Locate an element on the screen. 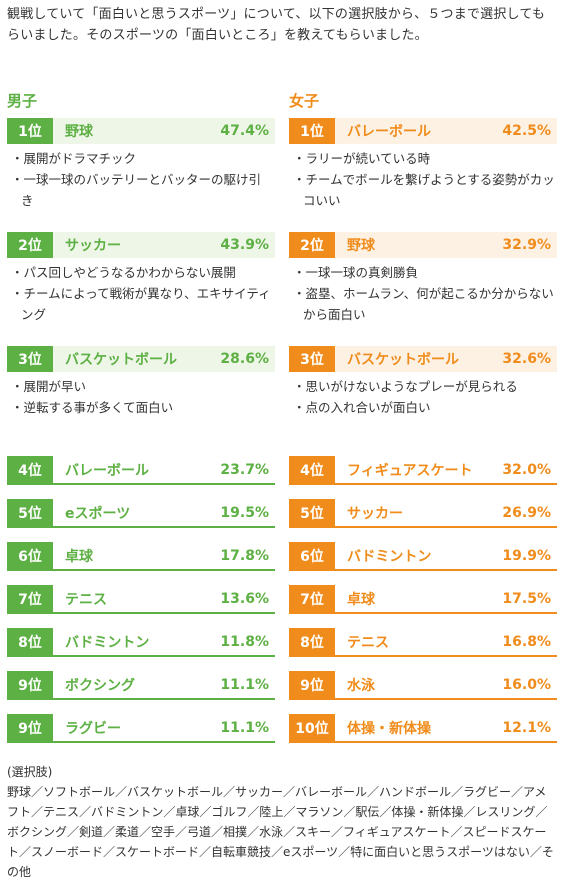 The width and height of the screenshot is (562, 885). sport-name: 水泳 is located at coordinates (361, 685).